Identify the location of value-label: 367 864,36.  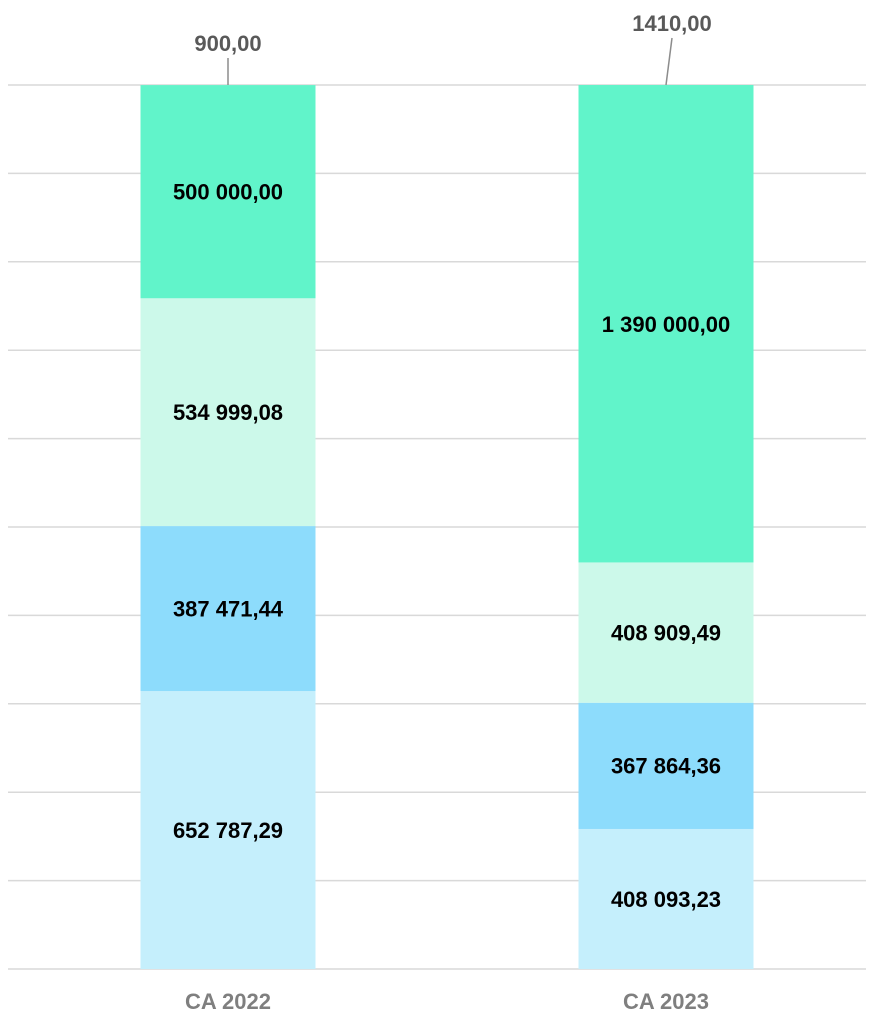
(666, 766).